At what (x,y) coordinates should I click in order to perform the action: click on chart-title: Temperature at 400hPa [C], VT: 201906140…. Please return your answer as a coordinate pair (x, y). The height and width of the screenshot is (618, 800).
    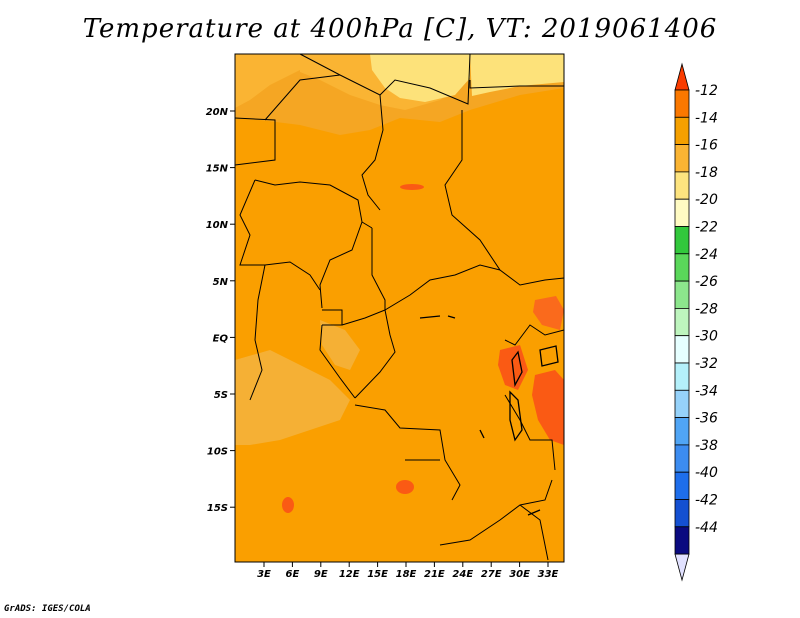
    Looking at the image, I should click on (400, 29).